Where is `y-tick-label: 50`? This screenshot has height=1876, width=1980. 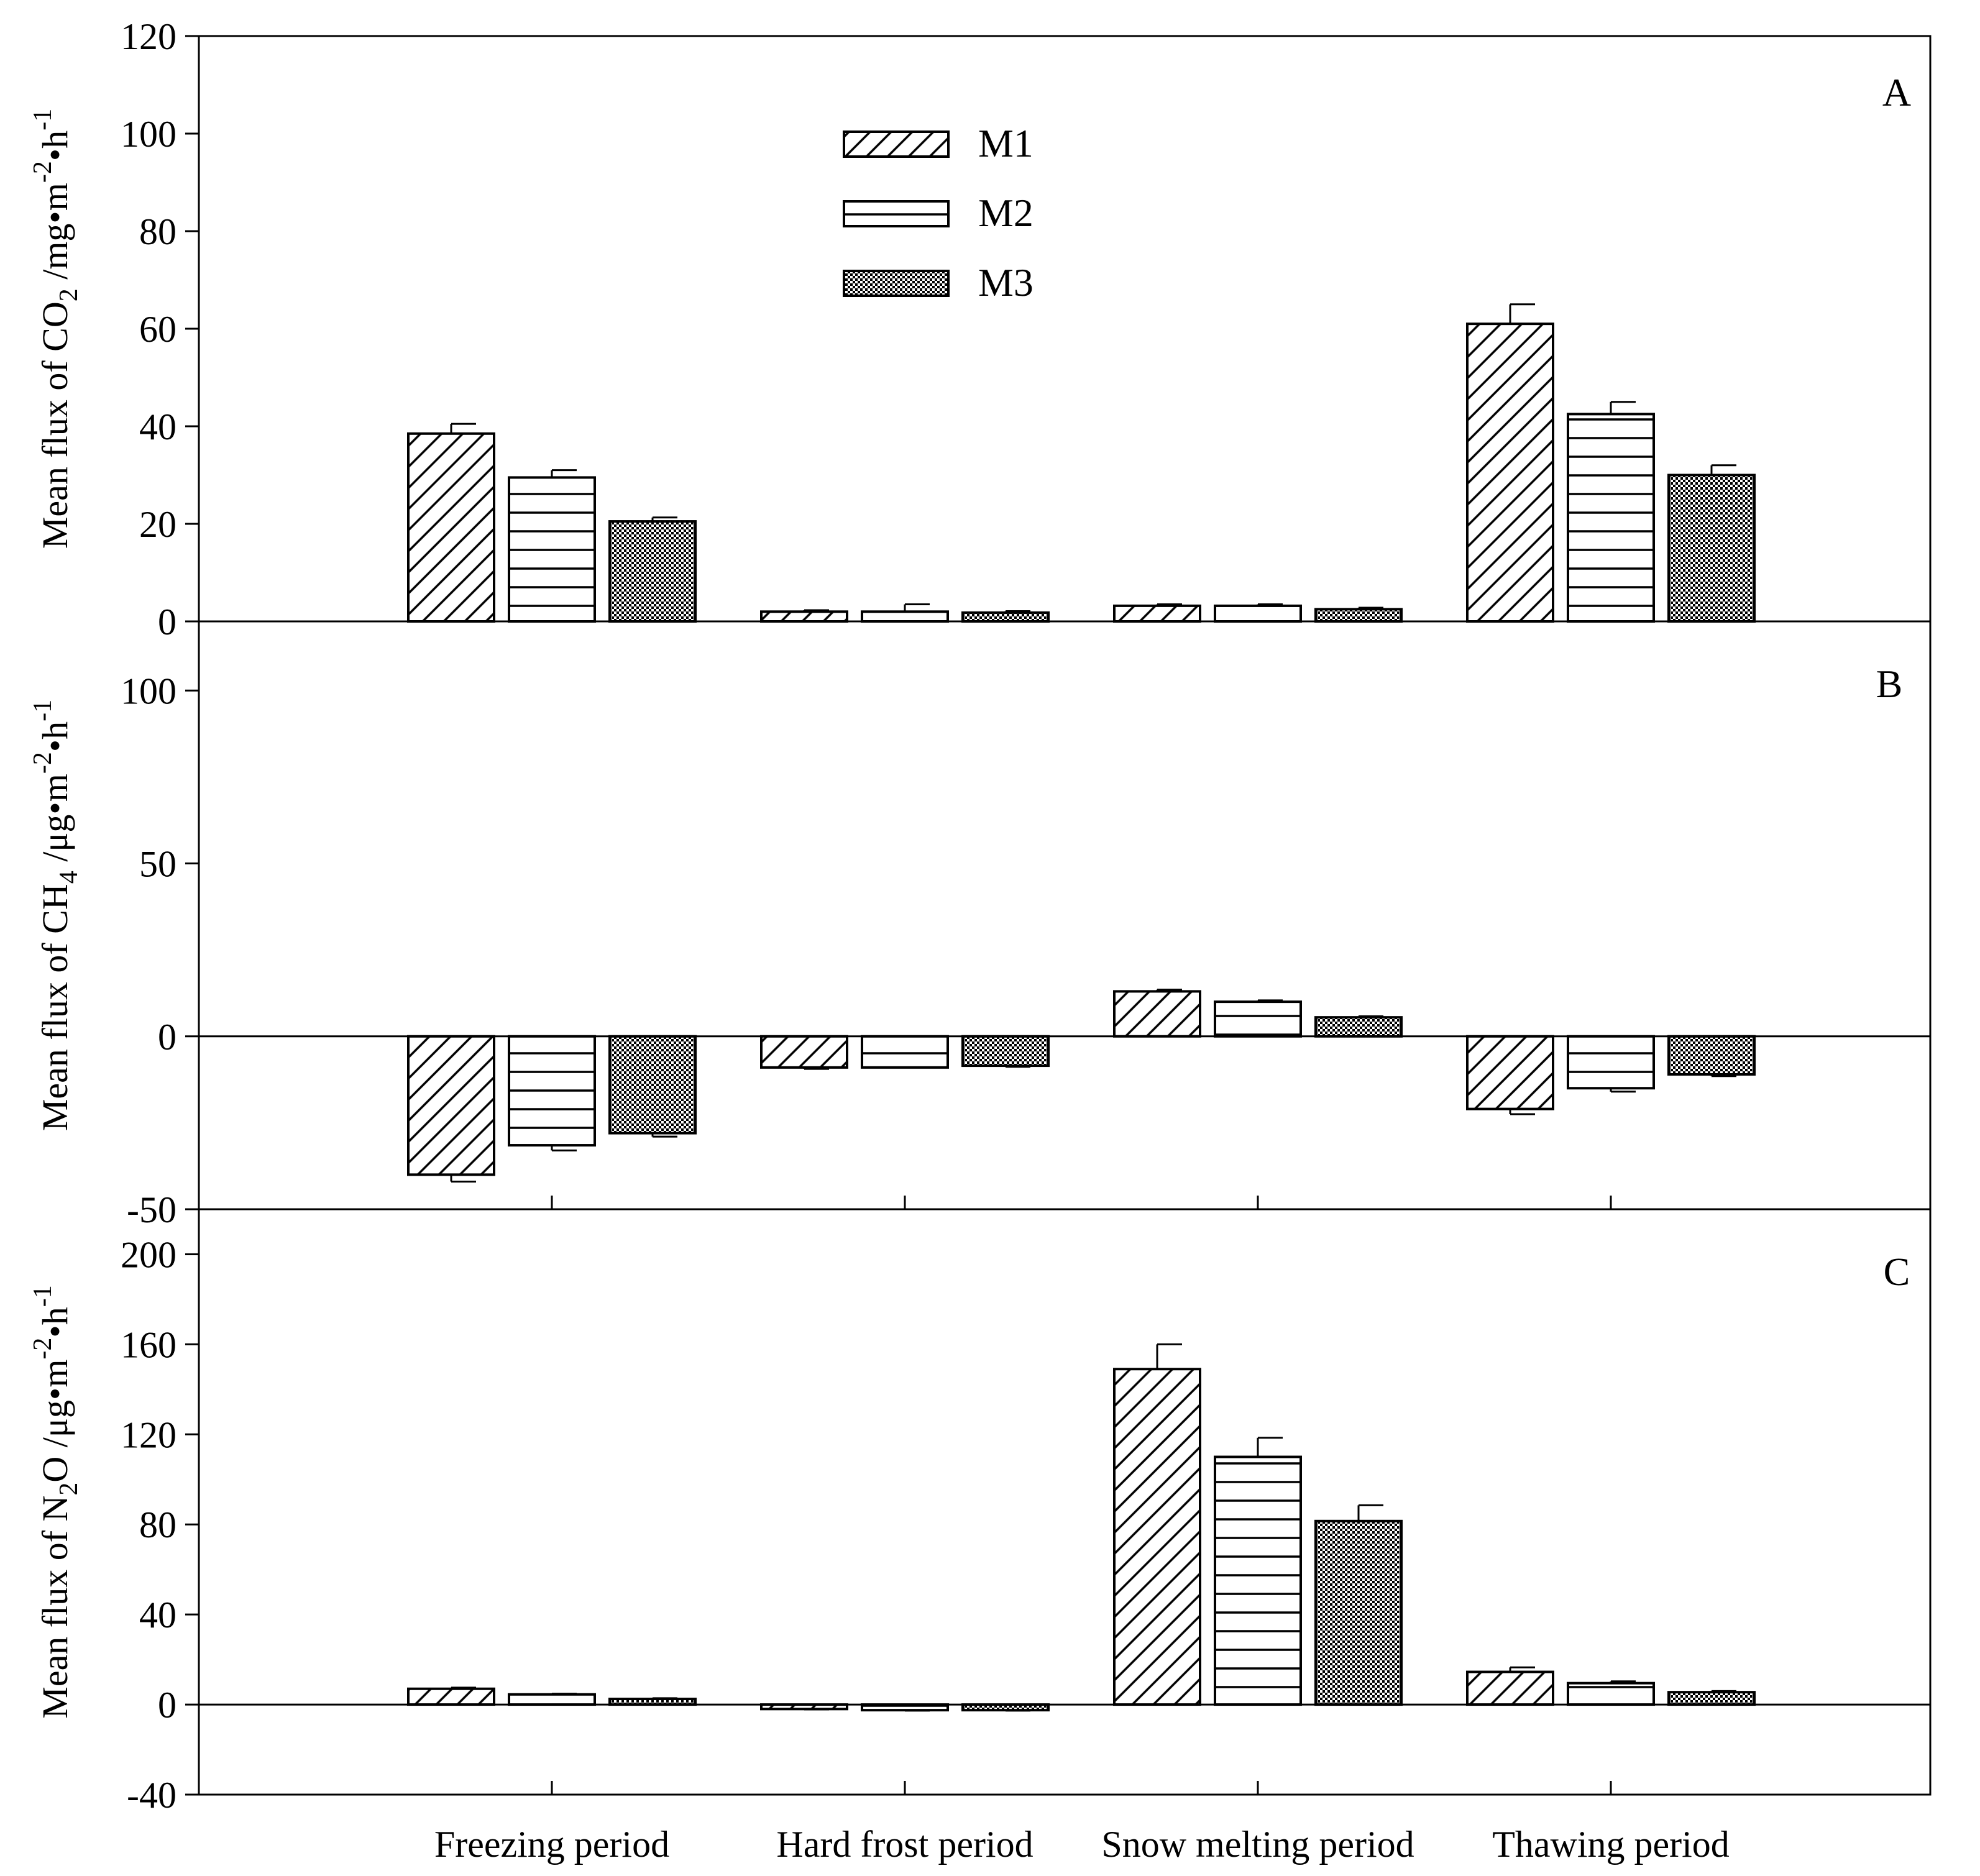
y-tick-label: 50 is located at coordinates (158, 864).